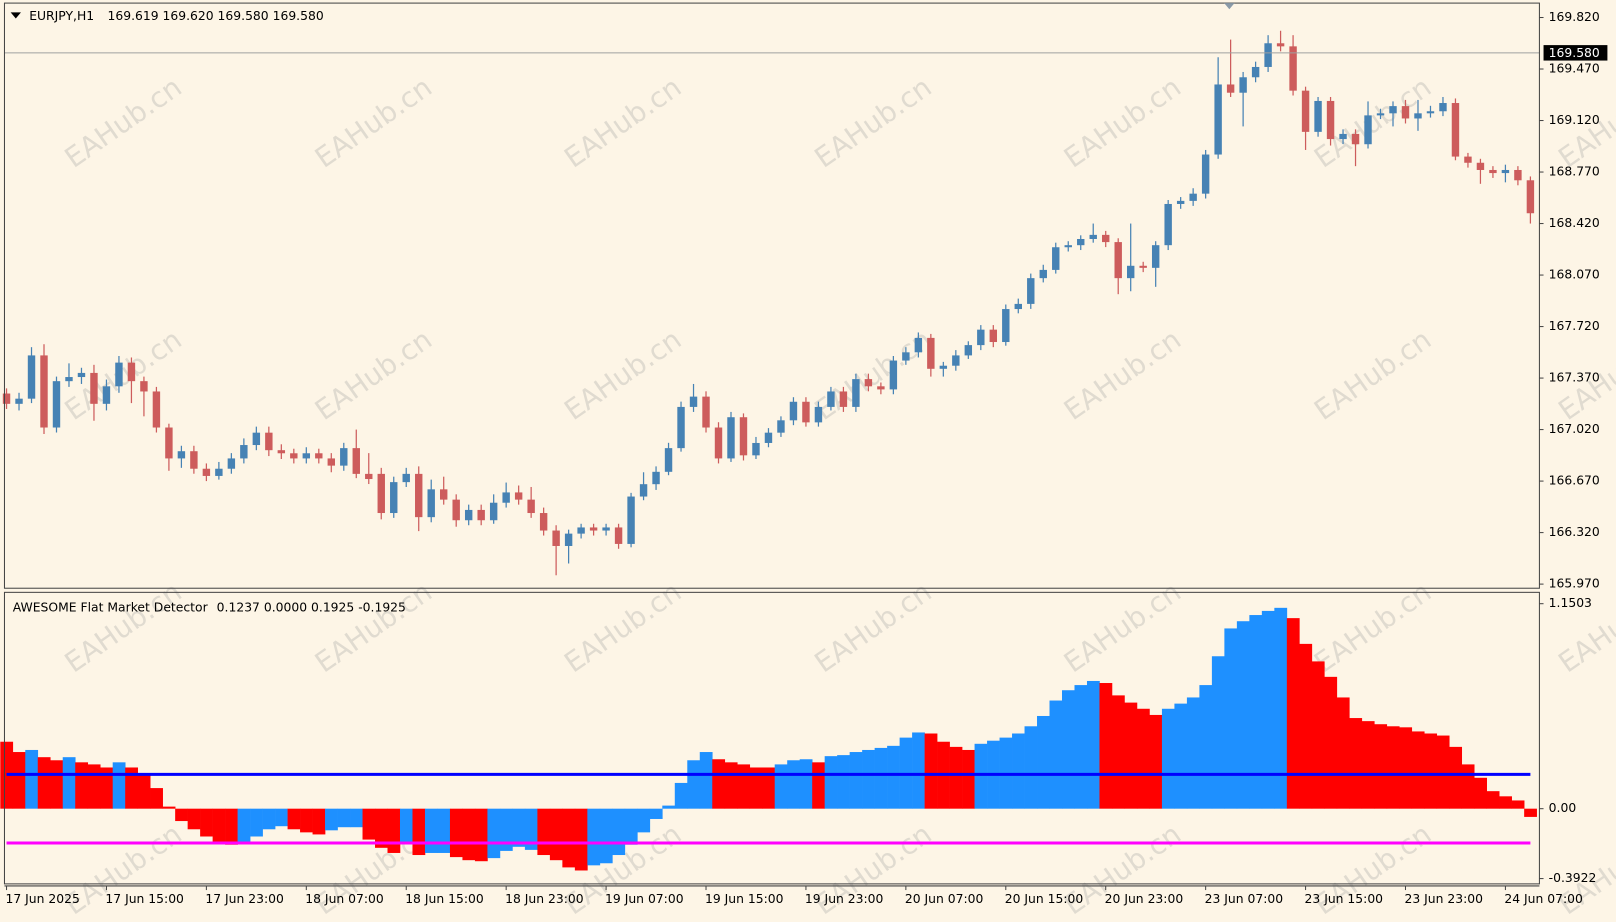  I want to click on symbol-title: EURJPY,H1, so click(61, 16).